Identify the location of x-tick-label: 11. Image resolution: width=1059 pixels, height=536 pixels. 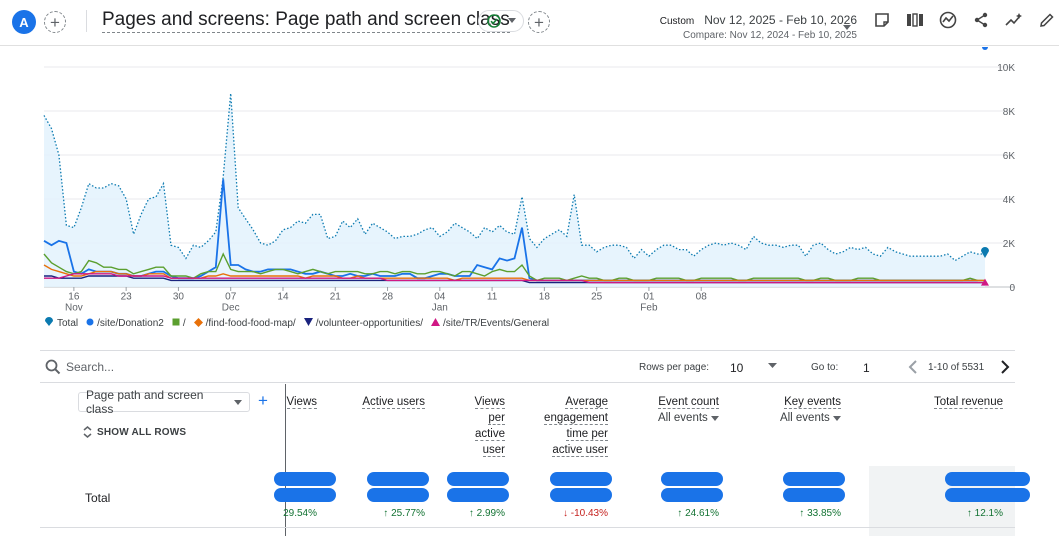
(492, 296).